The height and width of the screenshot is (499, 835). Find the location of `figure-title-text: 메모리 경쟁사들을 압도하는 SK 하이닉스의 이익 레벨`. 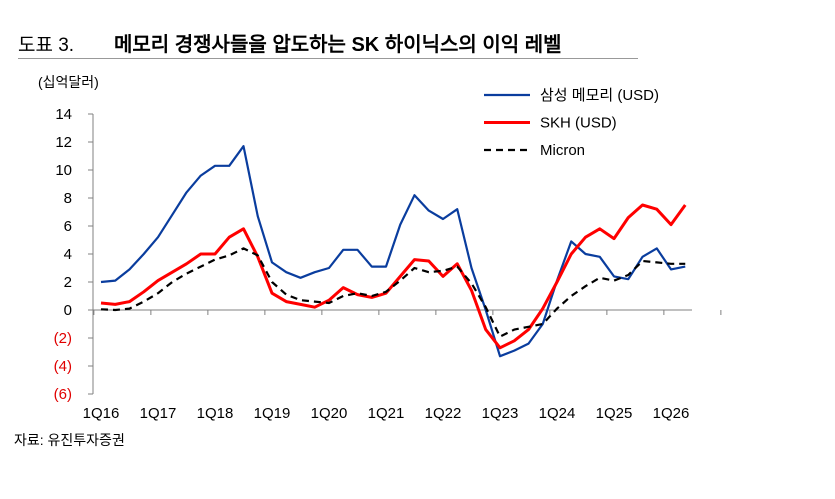

figure-title-text: 메모리 경쟁사들을 압도하는 SK 하이닉스의 이익 레벨 is located at coordinates (338, 45).